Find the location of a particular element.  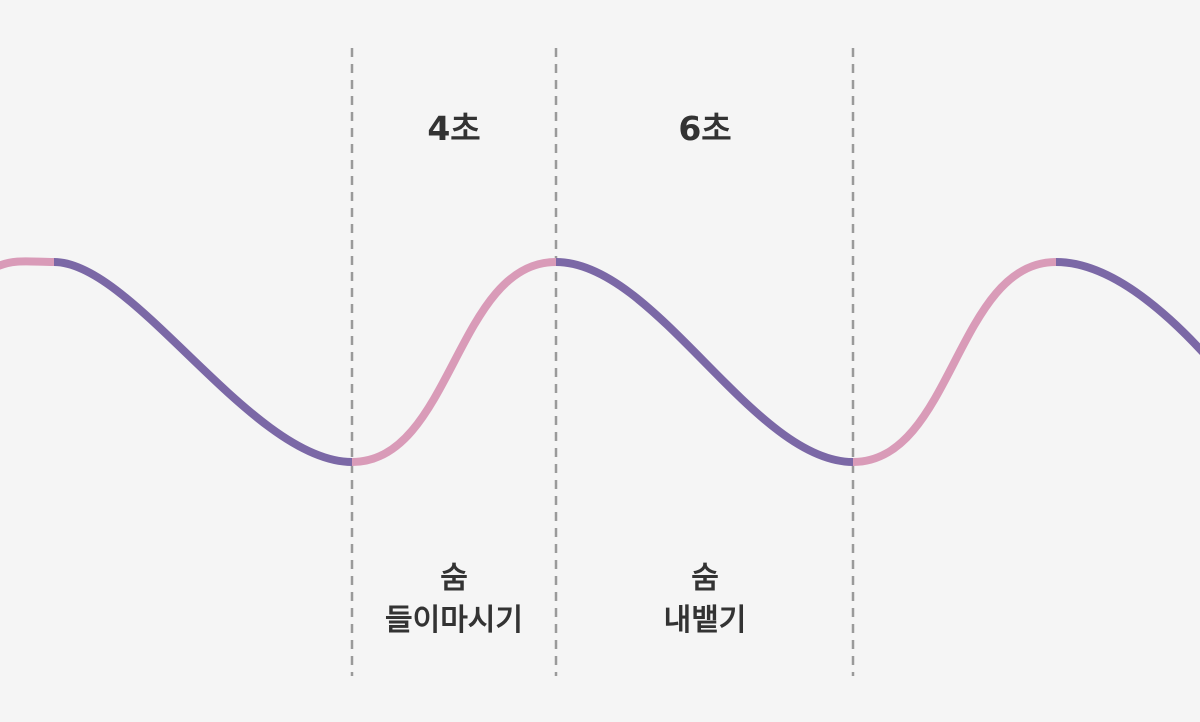

exhale-caption-line1: 숨 is located at coordinates (705, 578).